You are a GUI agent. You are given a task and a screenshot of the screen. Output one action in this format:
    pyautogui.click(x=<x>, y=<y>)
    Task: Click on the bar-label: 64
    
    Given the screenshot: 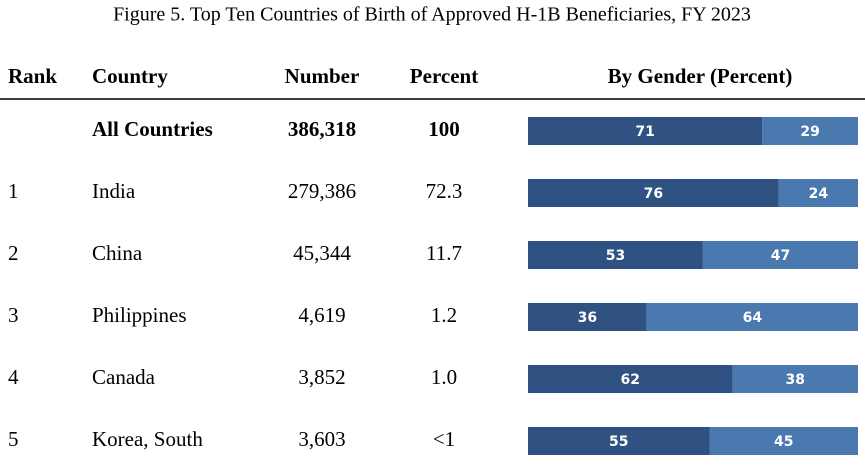 What is the action you would take?
    pyautogui.click(x=753, y=318)
    